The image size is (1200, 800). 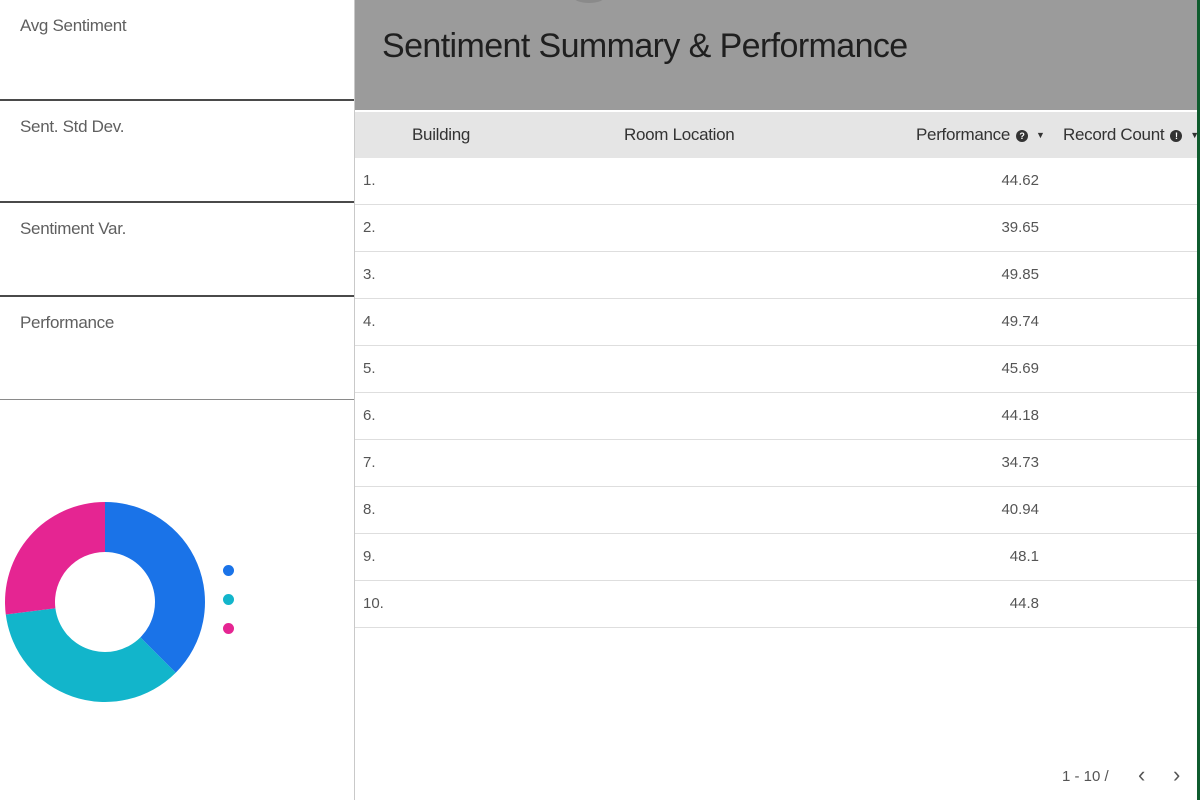 What do you see at coordinates (369, 368) in the screenshot?
I see `row-index: 5.` at bounding box center [369, 368].